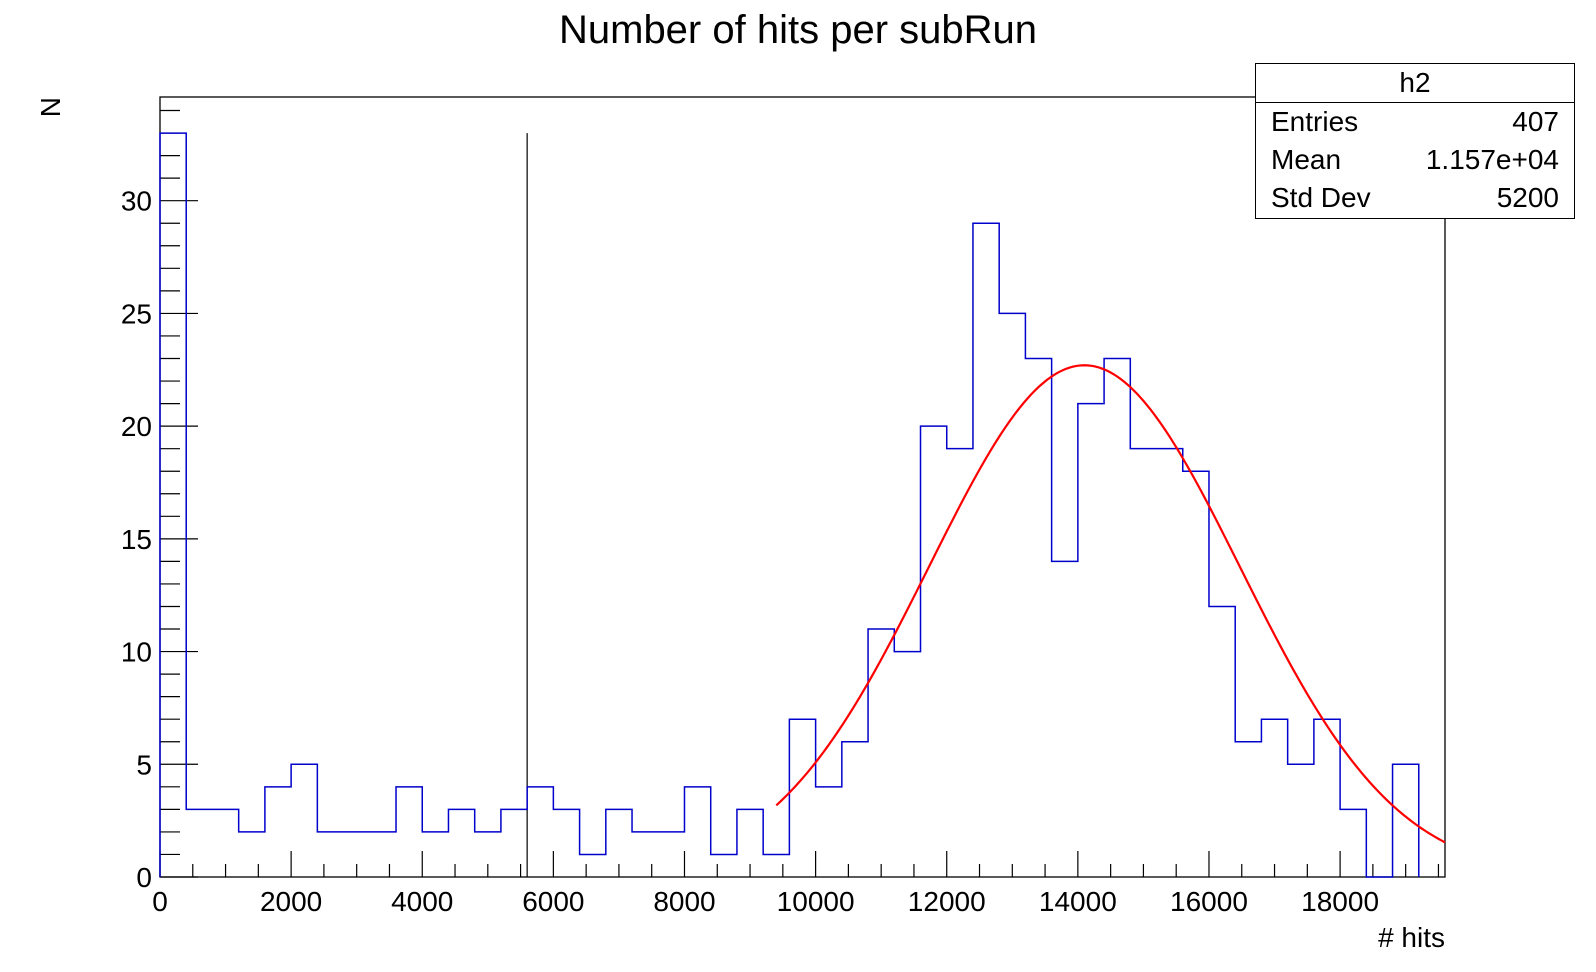  What do you see at coordinates (1535, 121) in the screenshot?
I see `stats-entries-value: 407` at bounding box center [1535, 121].